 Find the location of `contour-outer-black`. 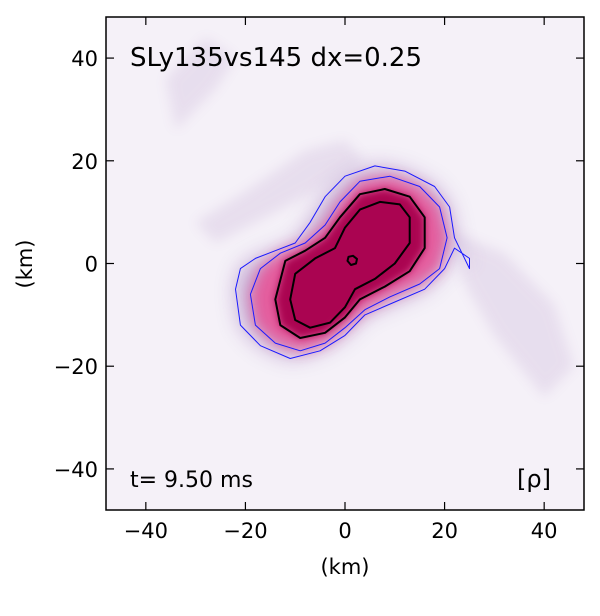

contour-outer-black is located at coordinates (350, 263).